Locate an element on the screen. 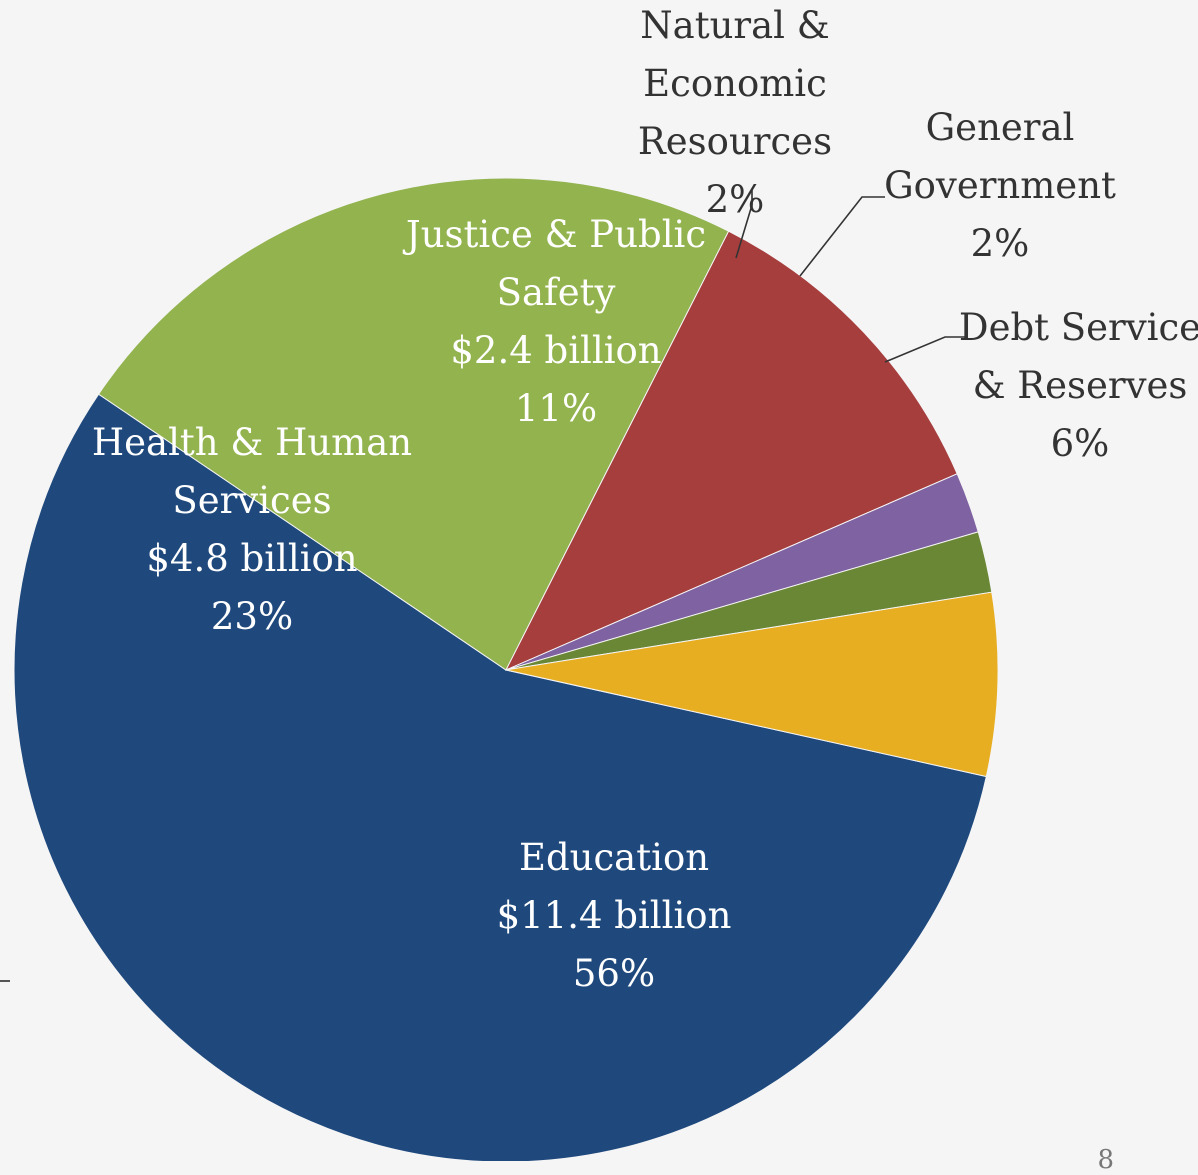 The width and height of the screenshot is (1198, 1175). slice-label-line: Debt Service is located at coordinates (1078, 327).